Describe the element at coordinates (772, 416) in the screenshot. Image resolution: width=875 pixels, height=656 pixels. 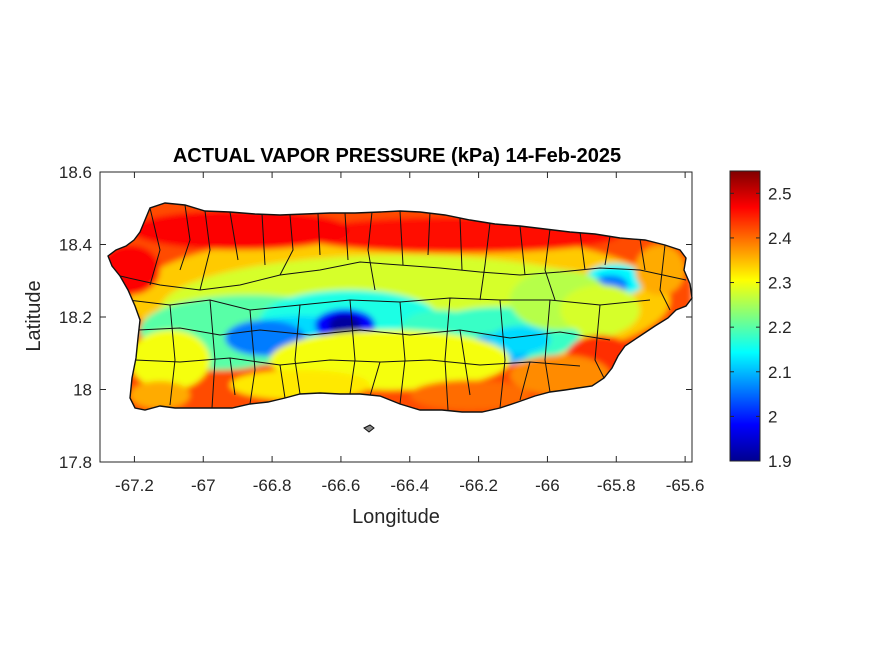
I see `colorbar-tick-label: 2` at that location.